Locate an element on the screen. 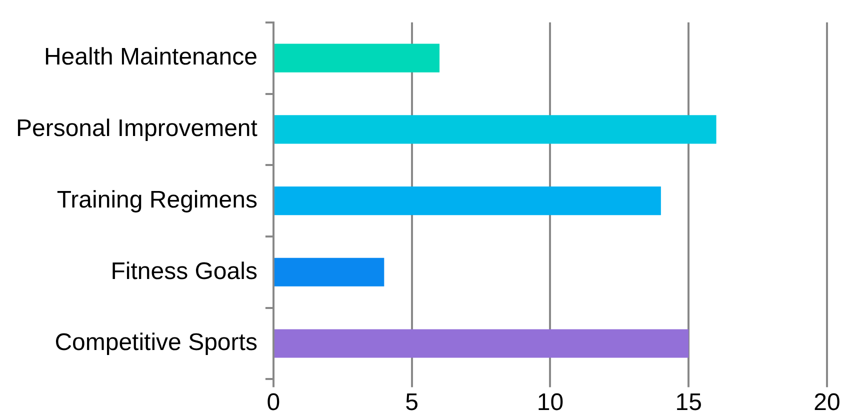 This screenshot has height=420, width=849. x-tick-label: 5 is located at coordinates (412, 402).